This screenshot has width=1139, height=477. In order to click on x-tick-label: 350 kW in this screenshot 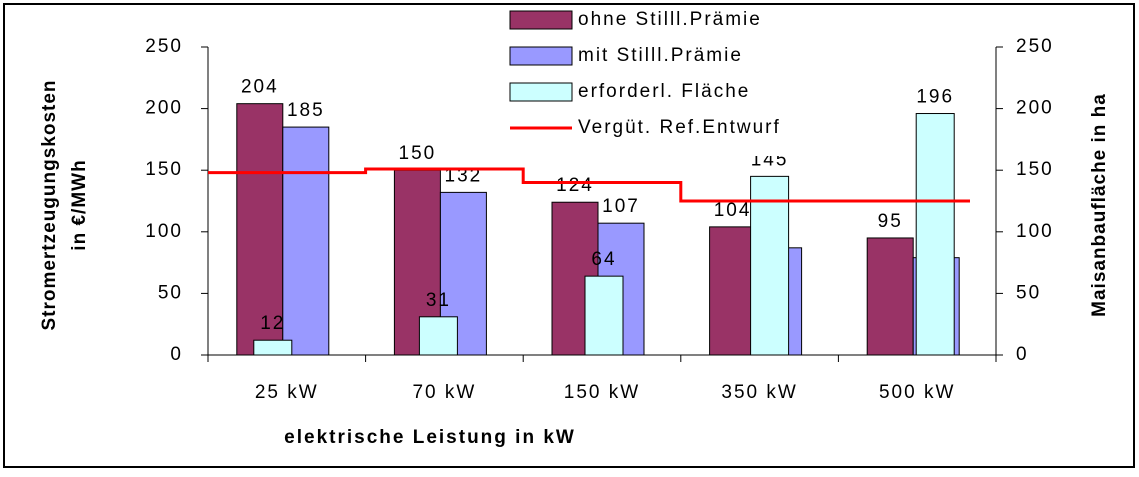, I will do `click(759, 392)`.